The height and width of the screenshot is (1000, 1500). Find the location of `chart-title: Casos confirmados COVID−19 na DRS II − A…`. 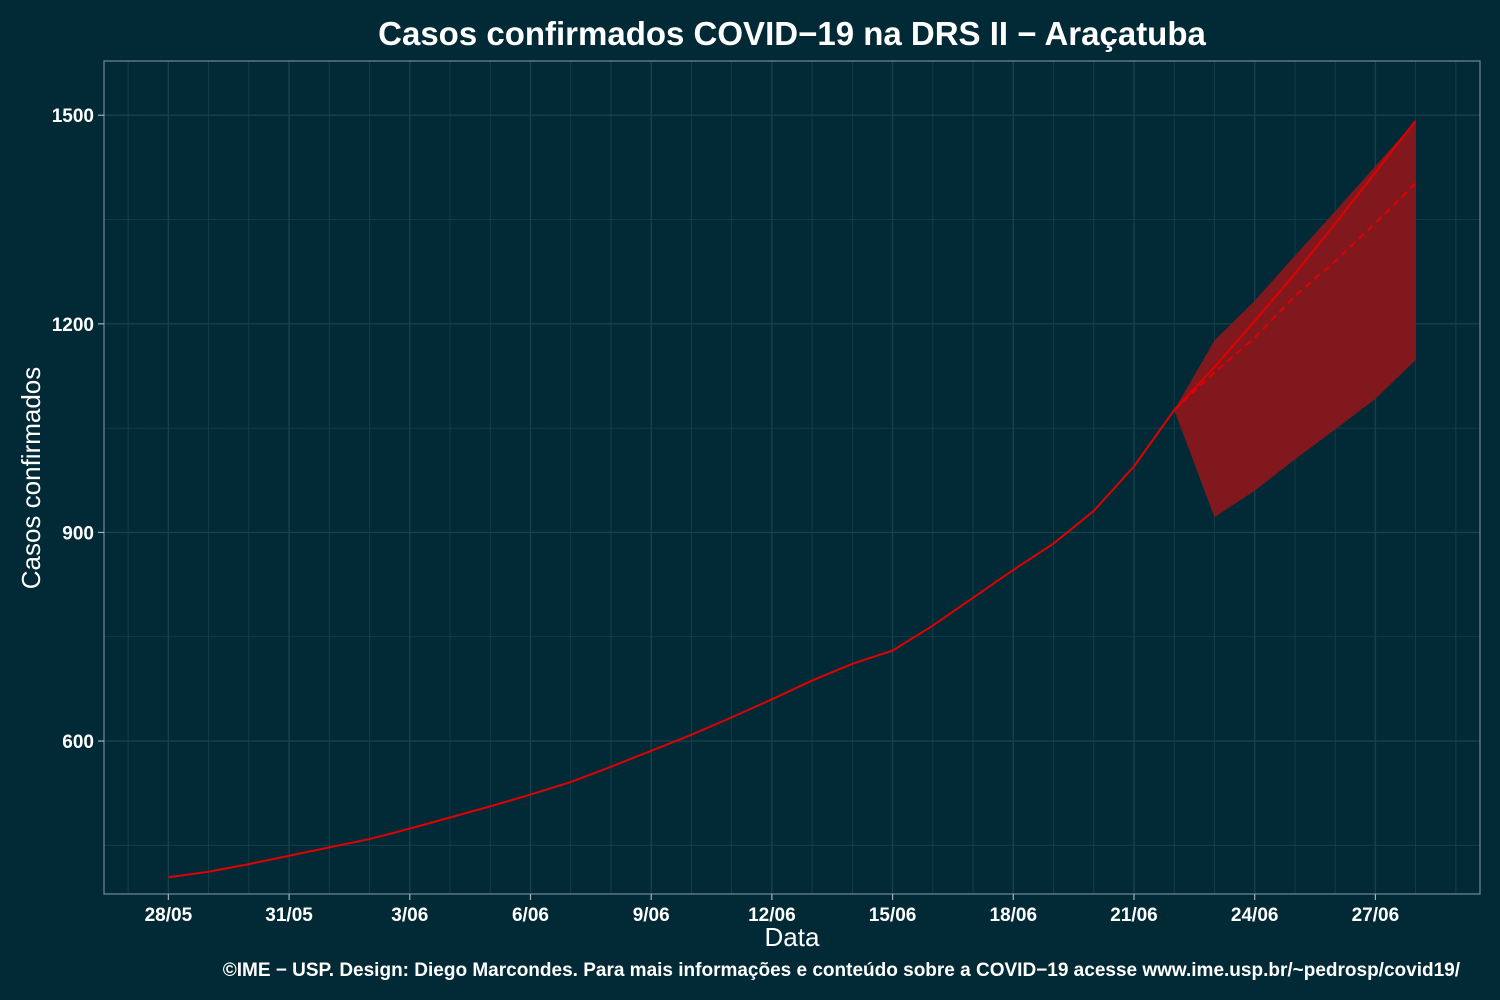

chart-title: Casos confirmados COVID−19 na DRS II − A… is located at coordinates (792, 33).